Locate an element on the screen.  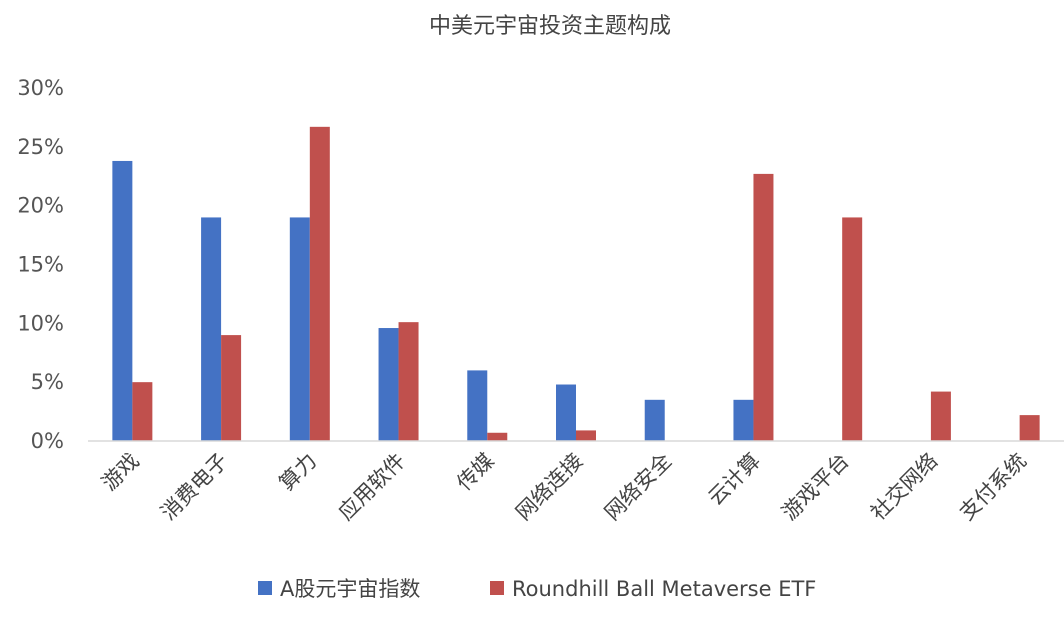
y-axis: 0% 5% 10% 15% 20% 25% 30% is located at coordinates (40, 264).